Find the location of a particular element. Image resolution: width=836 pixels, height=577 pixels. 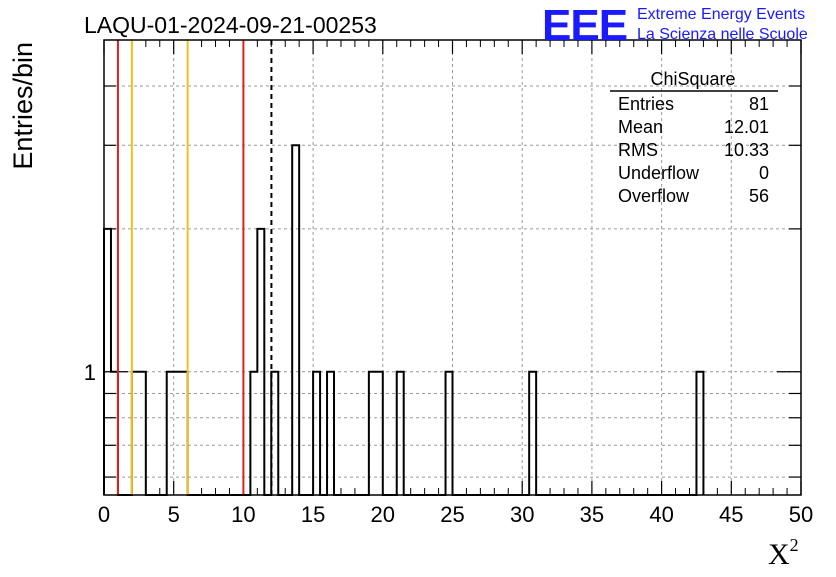

stats-row-label: Underflow is located at coordinates (659, 173).